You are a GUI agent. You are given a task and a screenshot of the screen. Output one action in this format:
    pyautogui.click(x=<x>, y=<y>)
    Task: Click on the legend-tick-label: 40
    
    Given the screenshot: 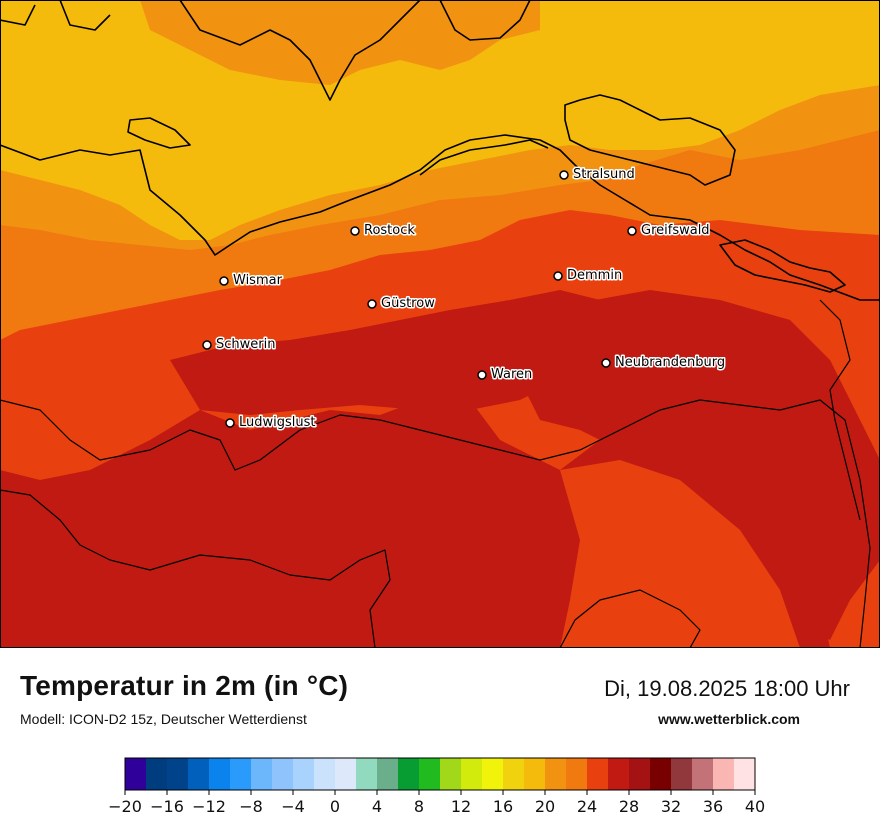 What is the action you would take?
    pyautogui.click(x=755, y=806)
    